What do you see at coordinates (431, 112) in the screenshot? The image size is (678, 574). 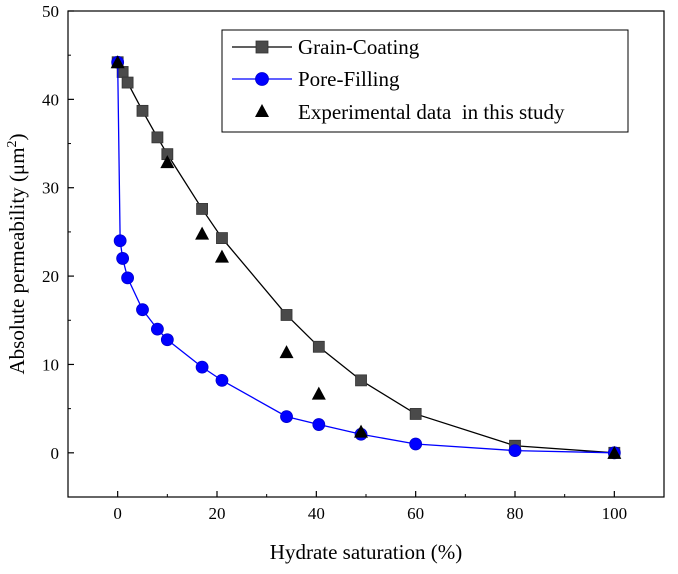 I see `legend-experimental-label: Experimental data in this study` at bounding box center [431, 112].